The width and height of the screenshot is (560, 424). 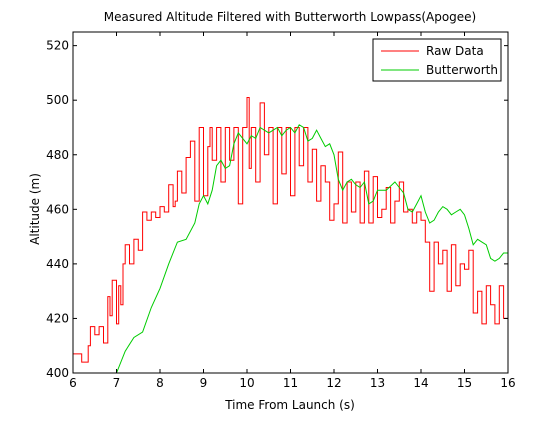 What do you see at coordinates (204, 383) in the screenshot?
I see `x-tick-label: 9` at bounding box center [204, 383].